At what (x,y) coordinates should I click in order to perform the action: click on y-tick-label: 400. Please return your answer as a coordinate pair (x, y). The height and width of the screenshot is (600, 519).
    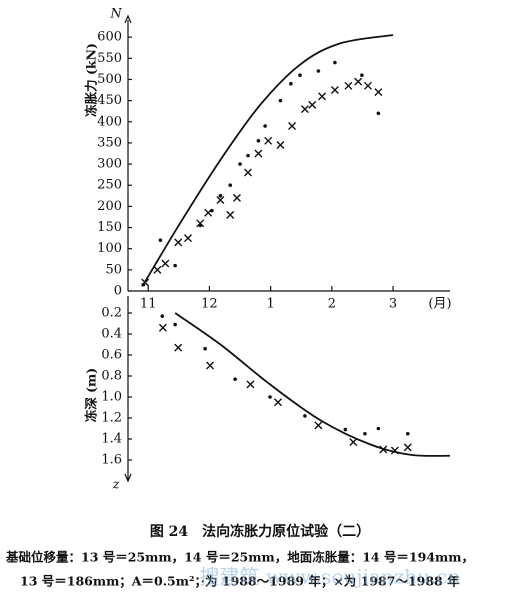
    Looking at the image, I should click on (109, 121).